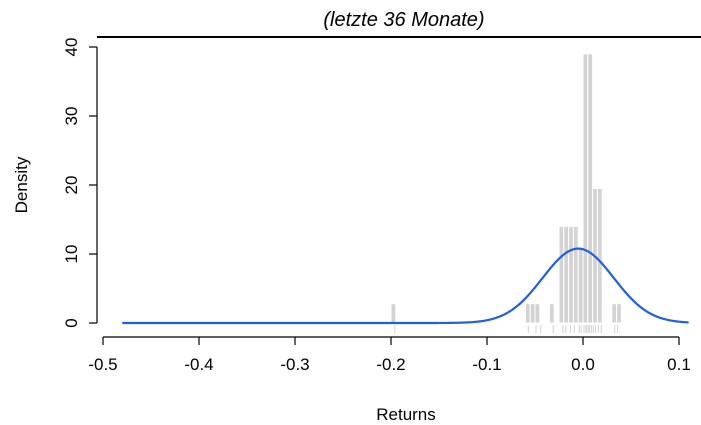  Describe the element at coordinates (102, 364) in the screenshot. I see `x-tick-label: -0.5` at that location.